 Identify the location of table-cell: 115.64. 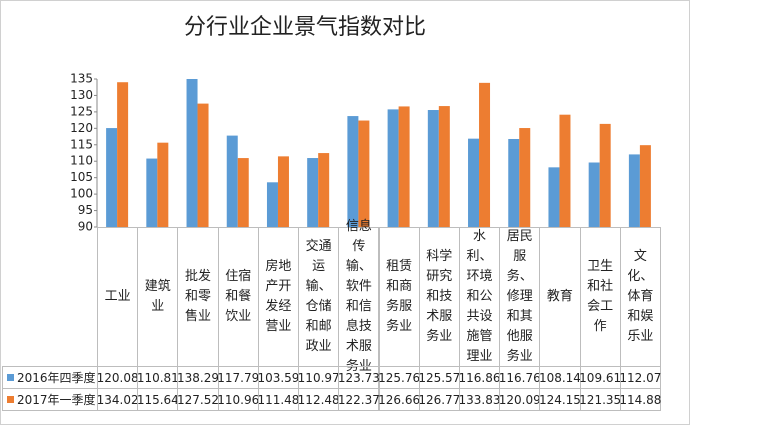
(158, 399).